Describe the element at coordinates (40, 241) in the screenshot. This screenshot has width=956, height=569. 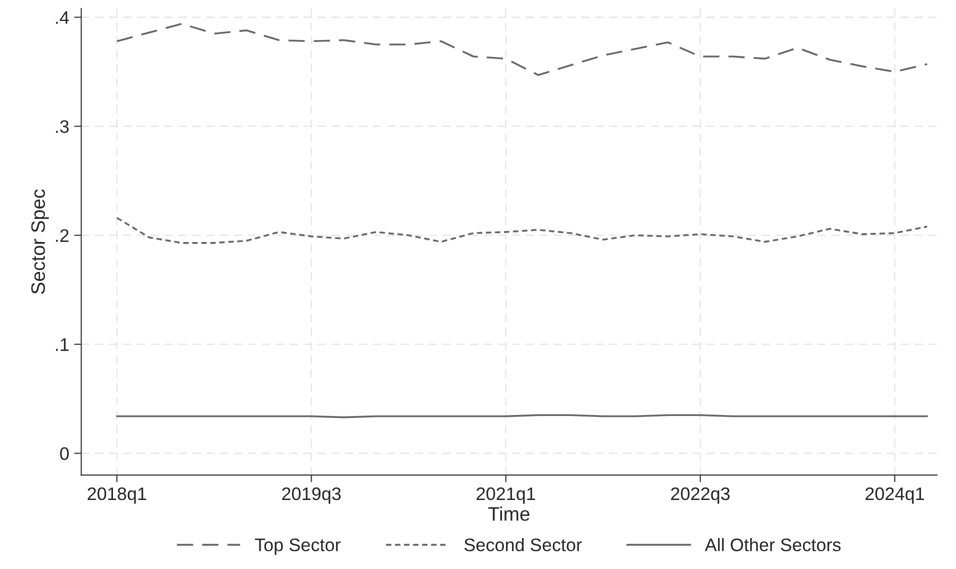
I see `y-axis-title: Sector Spec` at that location.